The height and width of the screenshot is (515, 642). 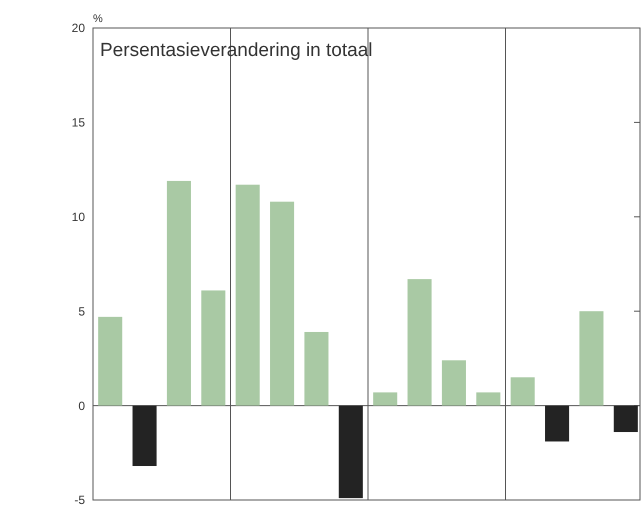 I want to click on y-tick-label: -5, so click(x=80, y=500).